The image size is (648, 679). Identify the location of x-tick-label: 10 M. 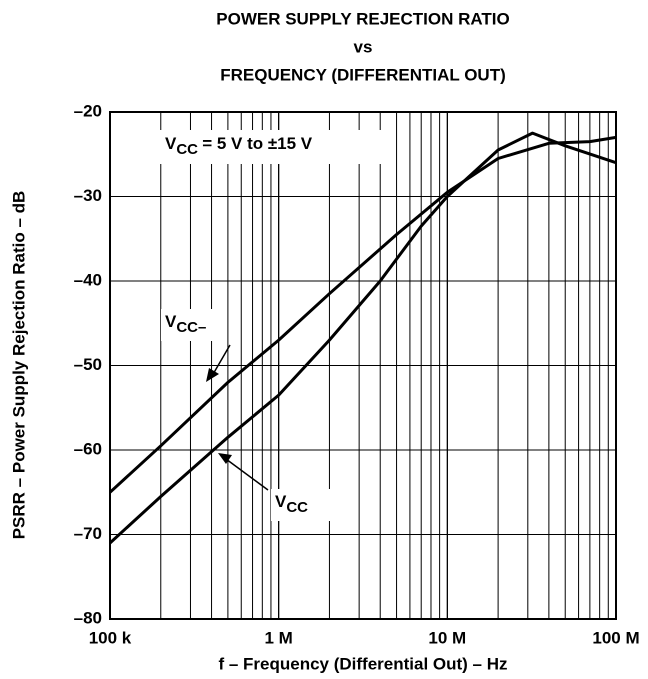
(447, 637).